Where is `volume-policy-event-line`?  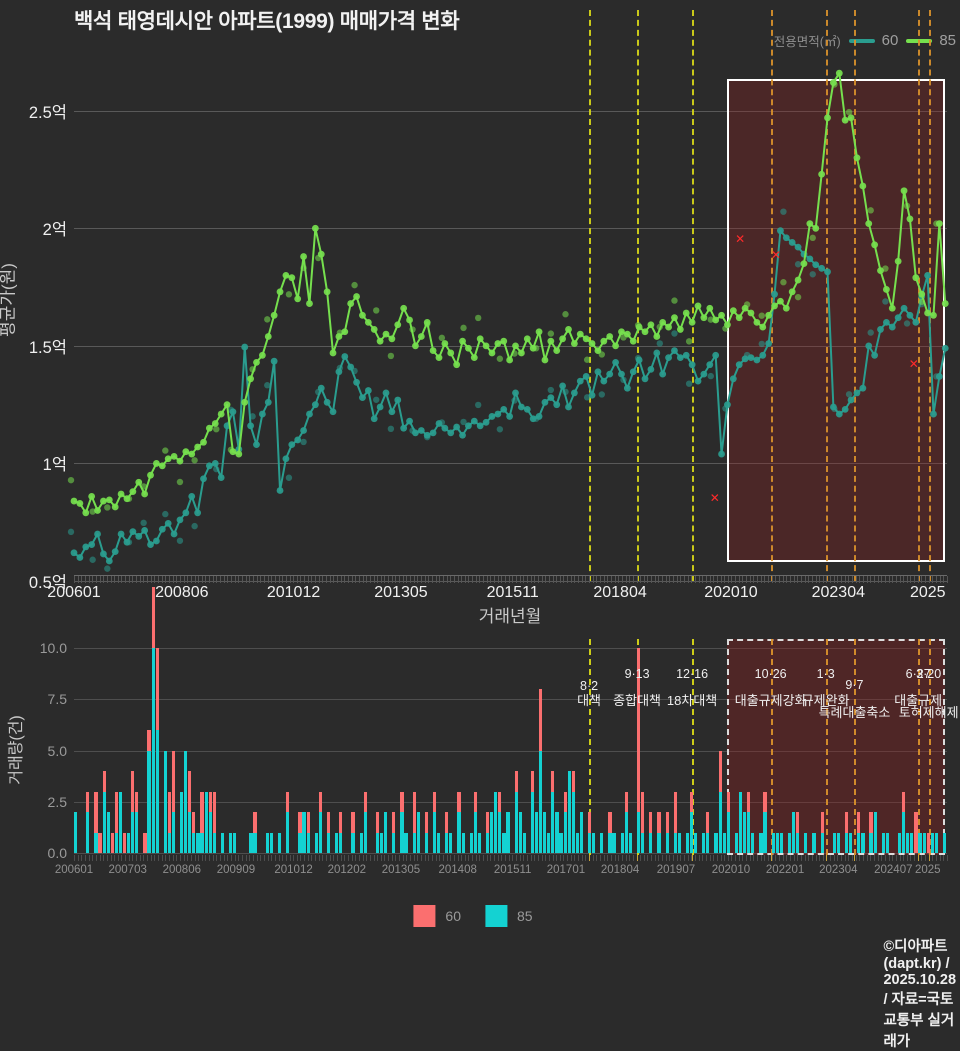 volume-policy-event-line is located at coordinates (693, 747).